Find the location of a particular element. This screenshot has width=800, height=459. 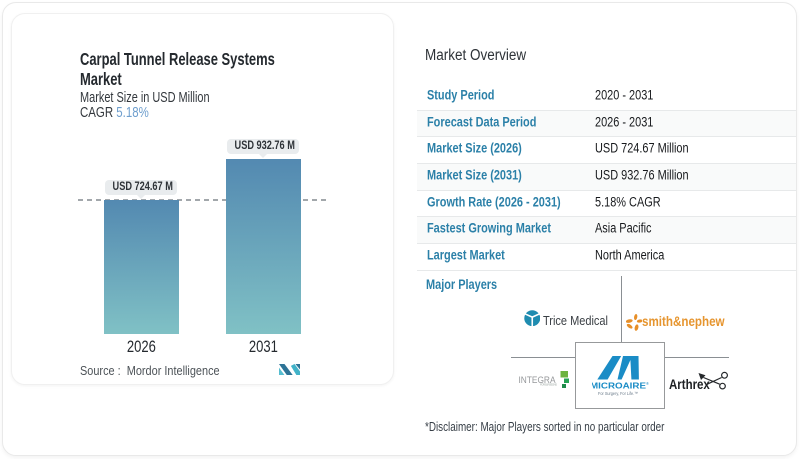

svg-text: For Surgery, For Life.™ is located at coordinates (618, 393).